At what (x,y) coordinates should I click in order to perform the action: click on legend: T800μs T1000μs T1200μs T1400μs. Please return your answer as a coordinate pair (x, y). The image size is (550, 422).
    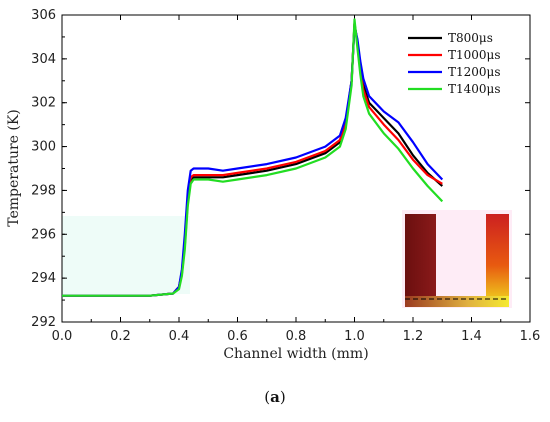
    Looking at the image, I should click on (454, 63).